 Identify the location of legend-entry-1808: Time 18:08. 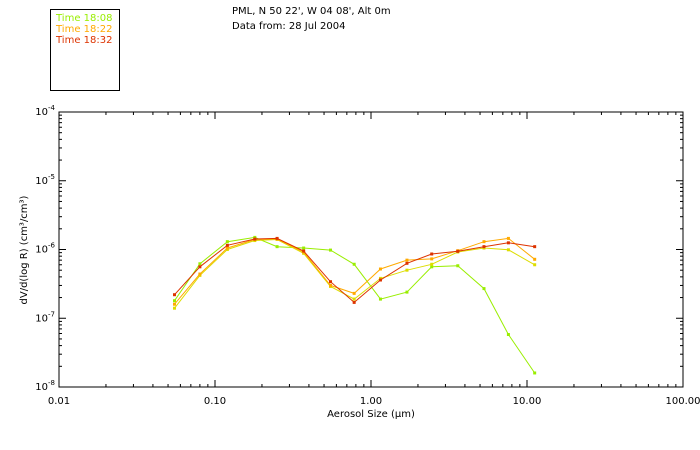
(84, 18).